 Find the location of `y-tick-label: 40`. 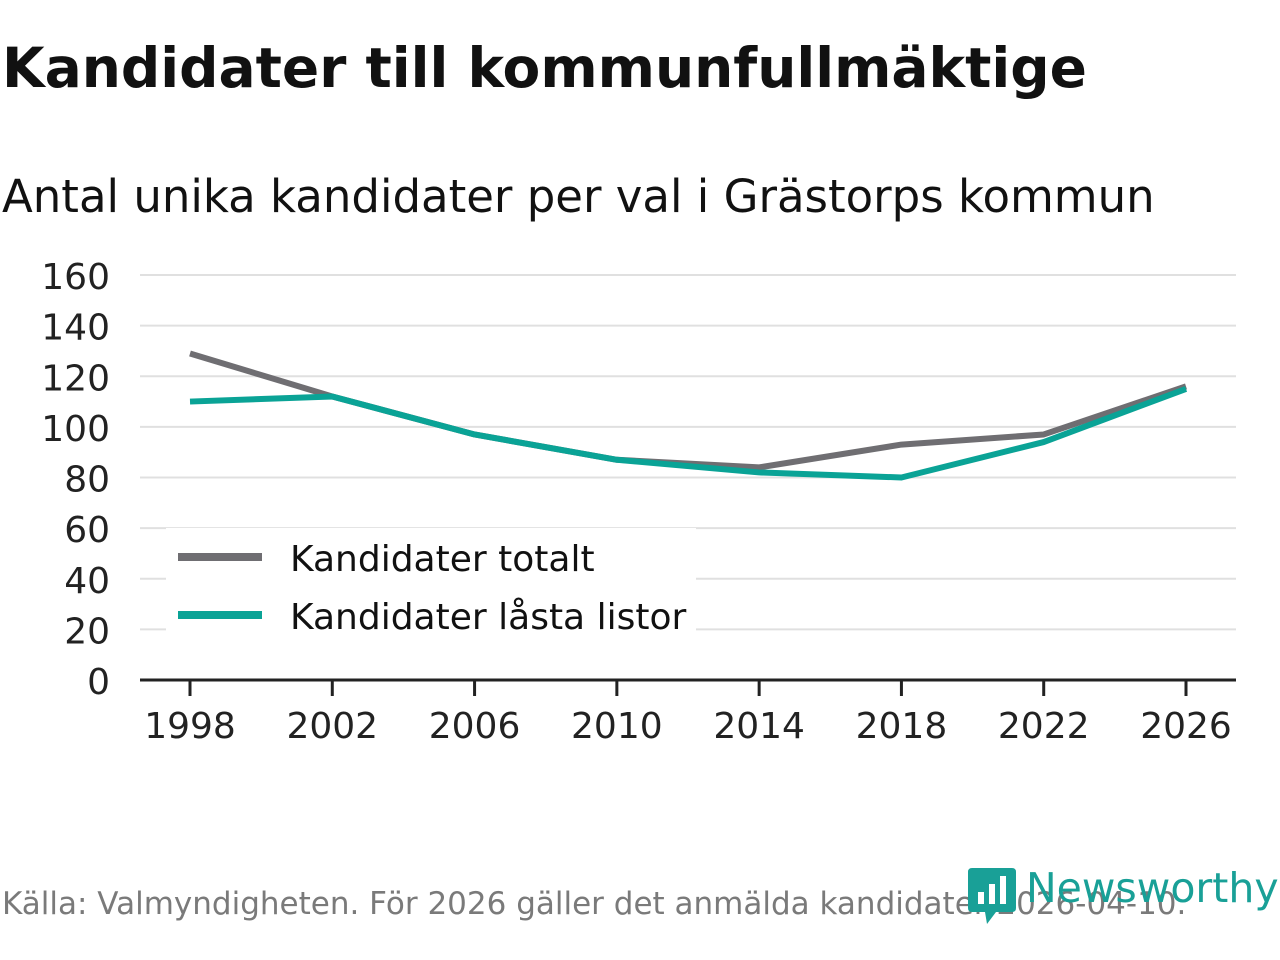

y-tick-label: 40 is located at coordinates (87, 581).